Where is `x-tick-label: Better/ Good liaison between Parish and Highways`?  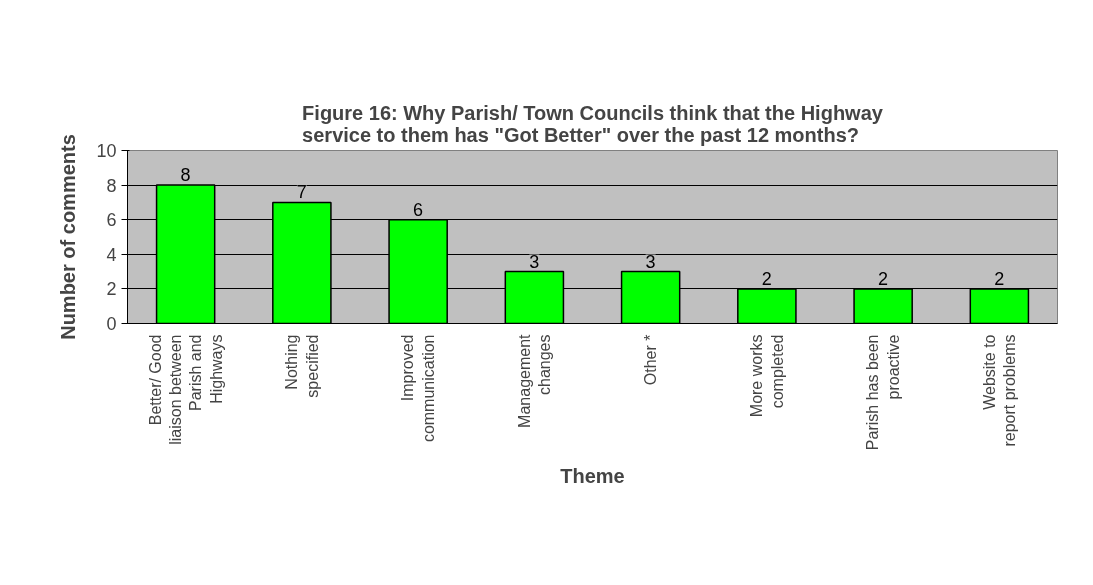 x-tick-label: Better/ Good liaison between Parish and Highways is located at coordinates (185, 389).